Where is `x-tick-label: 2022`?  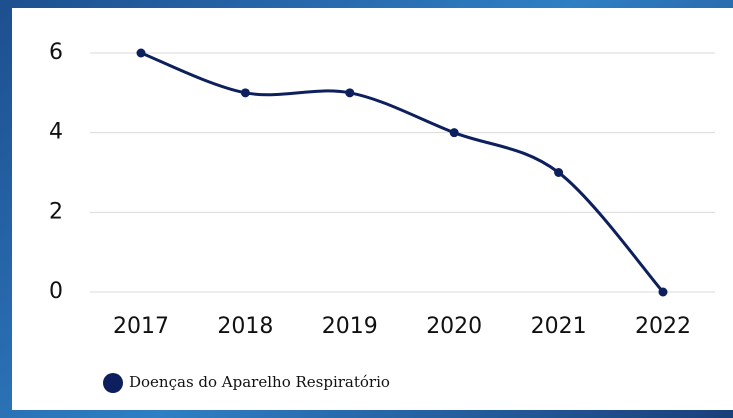
x-tick-label: 2022 is located at coordinates (663, 326).